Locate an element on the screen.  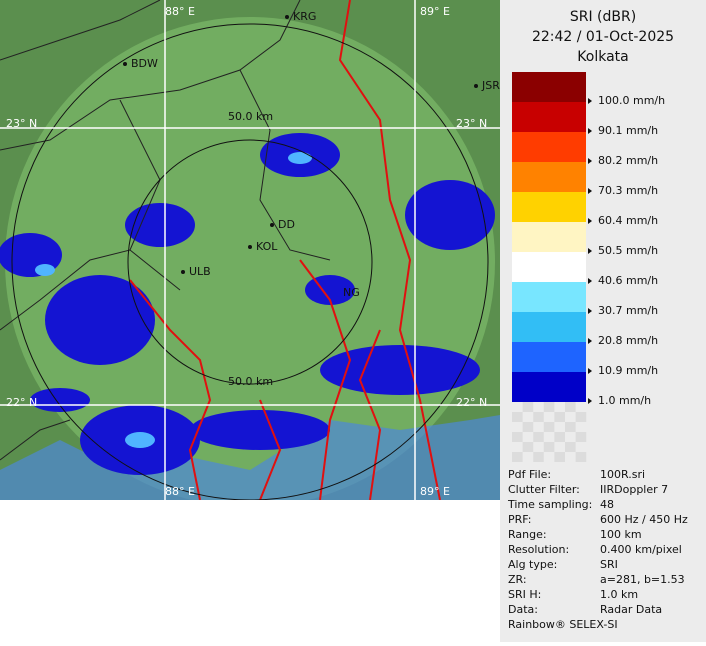
place-label: BDW is located at coordinates (144, 63).